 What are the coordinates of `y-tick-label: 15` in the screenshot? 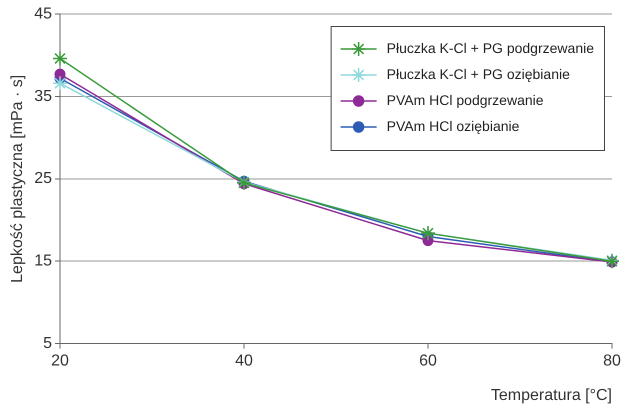 It's located at (43, 261).